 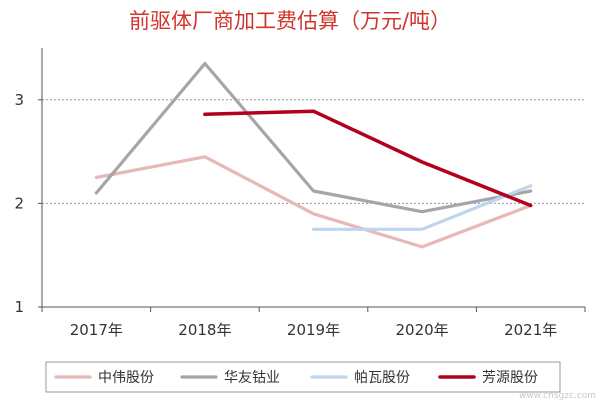 What do you see at coordinates (252, 378) in the screenshot?
I see `legend-label: 华友钴业` at bounding box center [252, 378].